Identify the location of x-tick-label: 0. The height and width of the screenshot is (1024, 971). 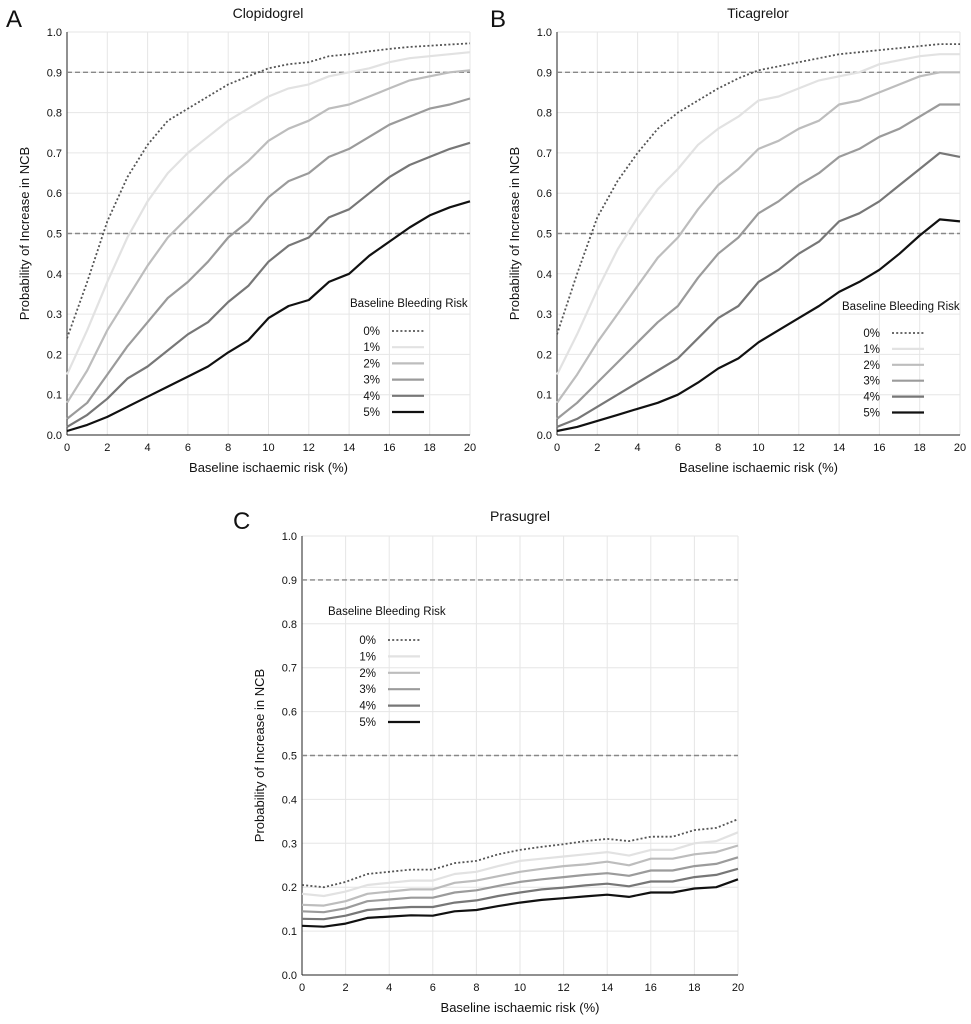
(557, 448).